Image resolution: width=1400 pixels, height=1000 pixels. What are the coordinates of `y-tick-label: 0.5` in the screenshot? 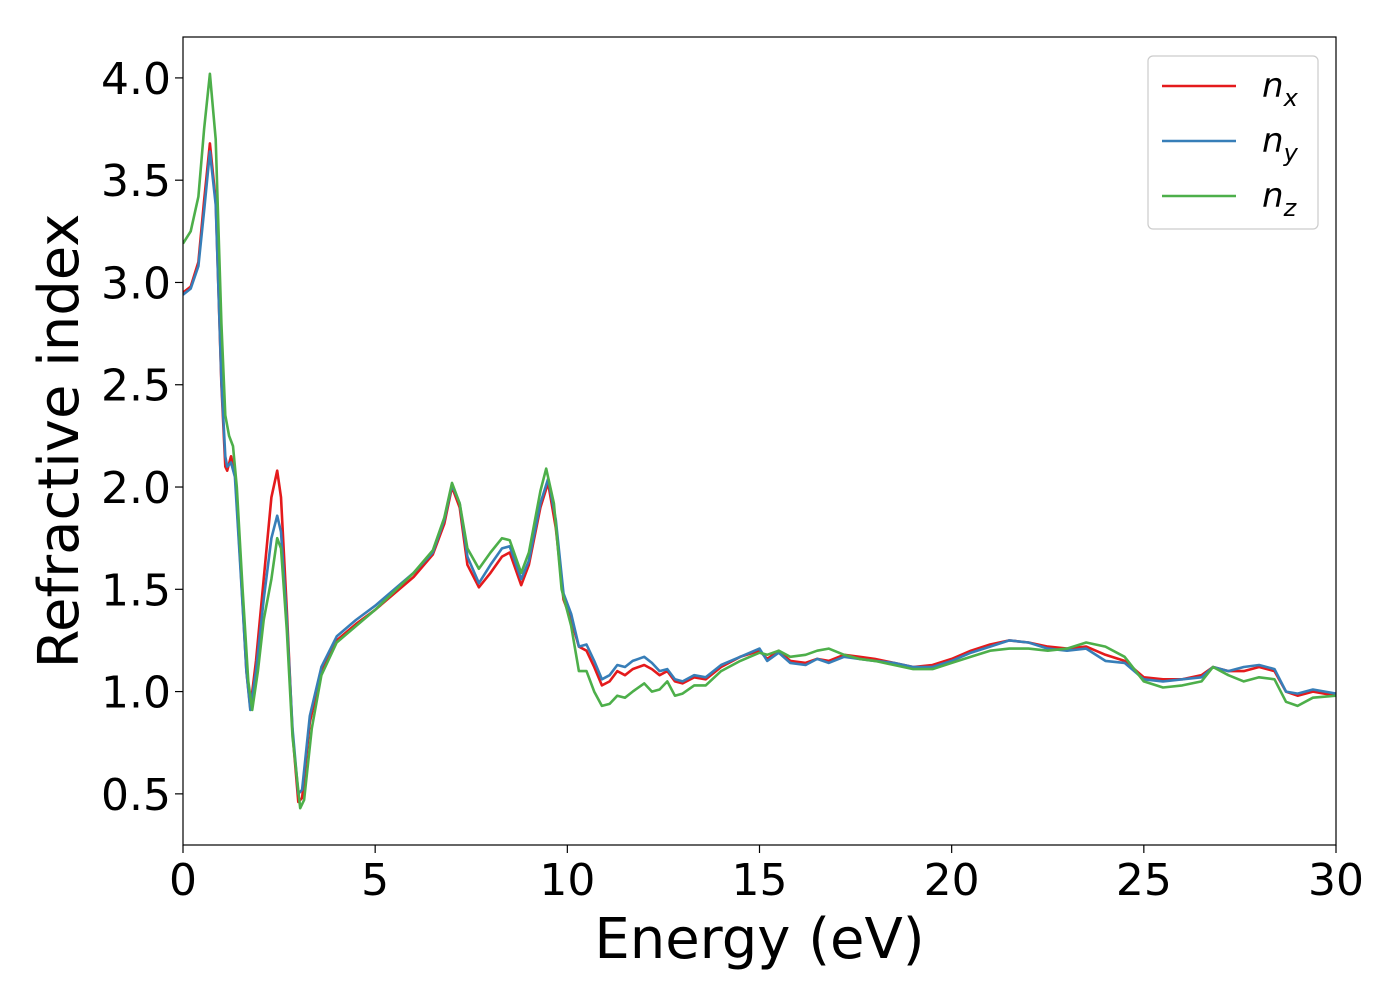 It's located at (136, 795).